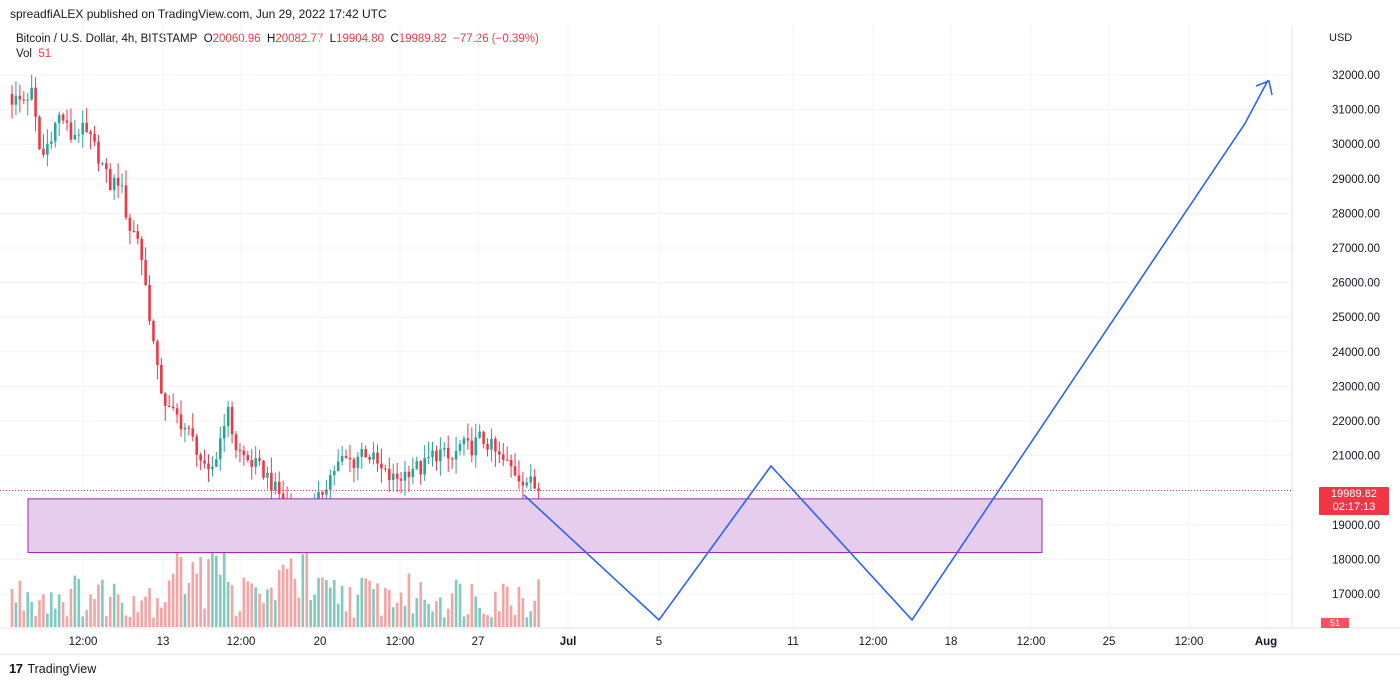 Image resolution: width=1400 pixels, height=685 pixels. I want to click on price-label: 24000.00, so click(1356, 353).